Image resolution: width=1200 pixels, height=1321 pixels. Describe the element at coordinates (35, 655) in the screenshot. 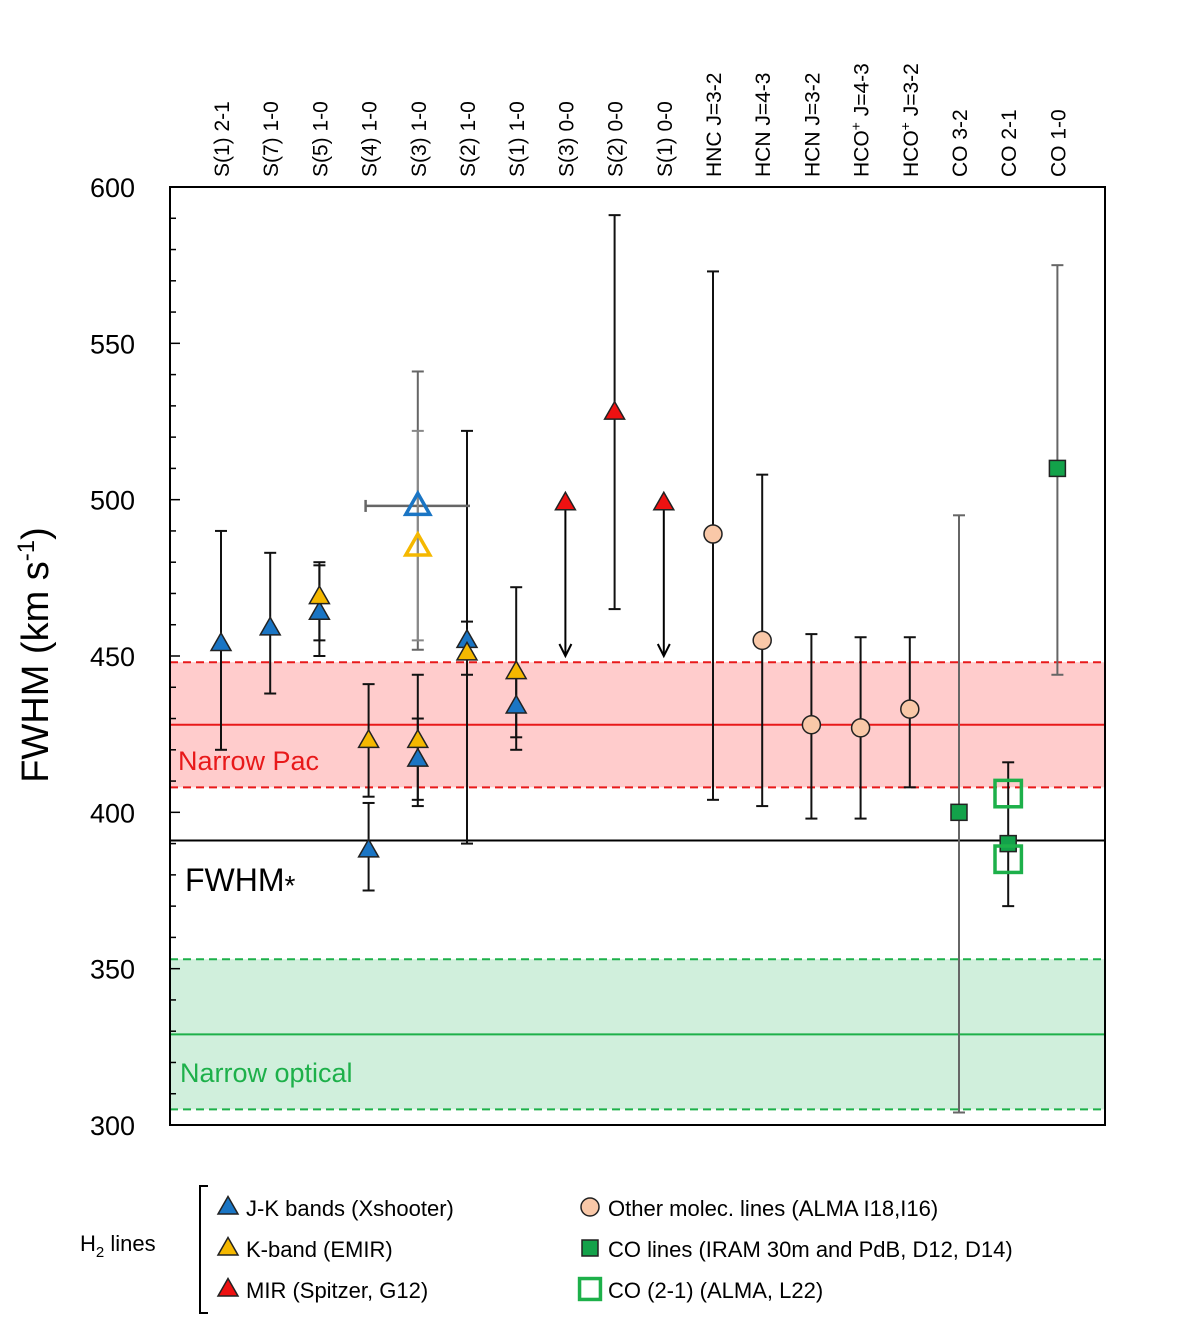

I see `y-axis-label: FWHM (km s-1)` at that location.